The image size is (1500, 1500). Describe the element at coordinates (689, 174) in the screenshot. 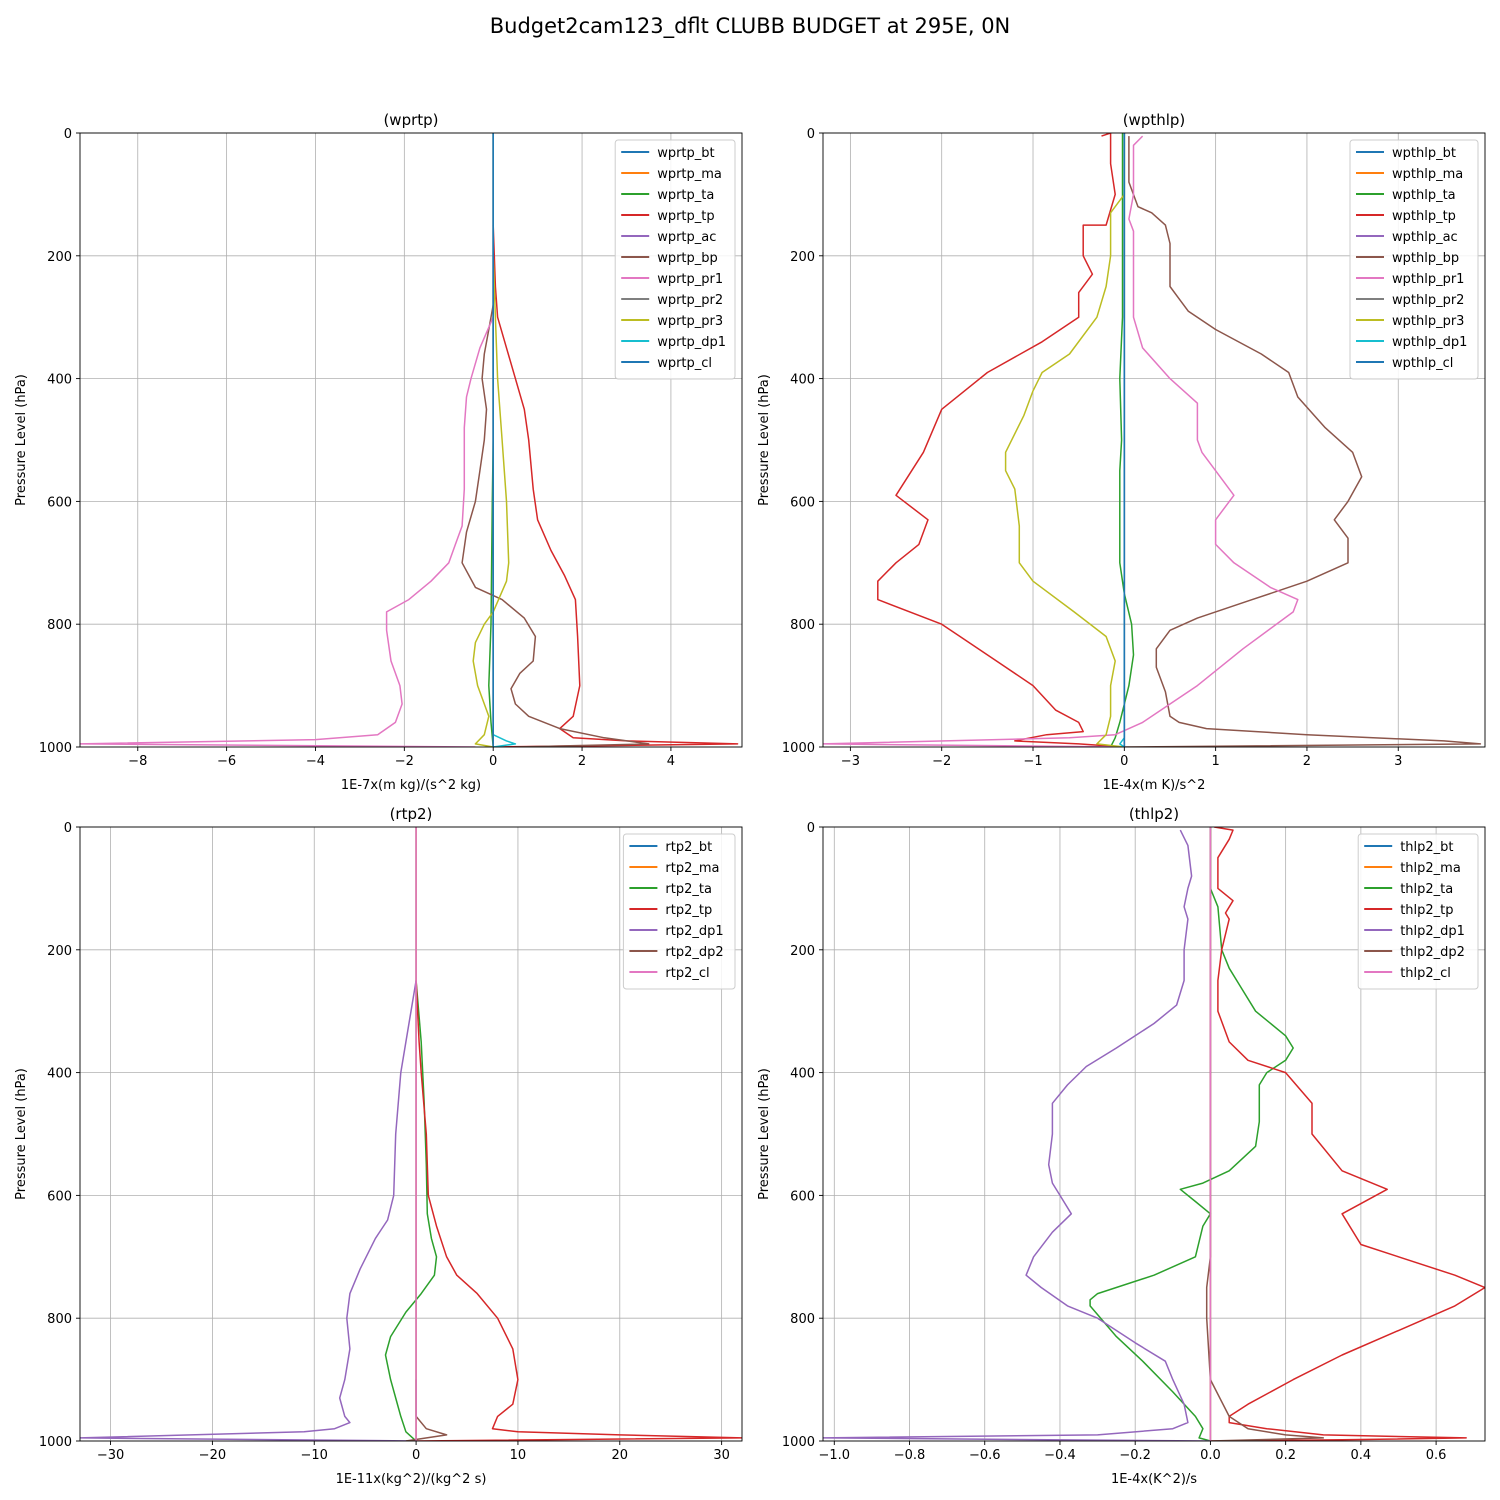

I see `legend-label: wprtp_ma` at that location.